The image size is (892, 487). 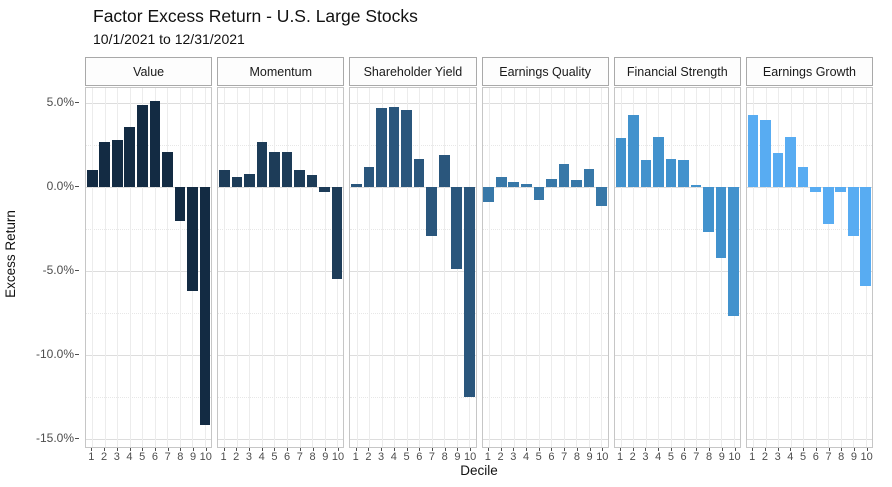 What do you see at coordinates (169, 39) in the screenshot?
I see `chart-subtitle: 10/1/2021 to 12/31/2021` at bounding box center [169, 39].